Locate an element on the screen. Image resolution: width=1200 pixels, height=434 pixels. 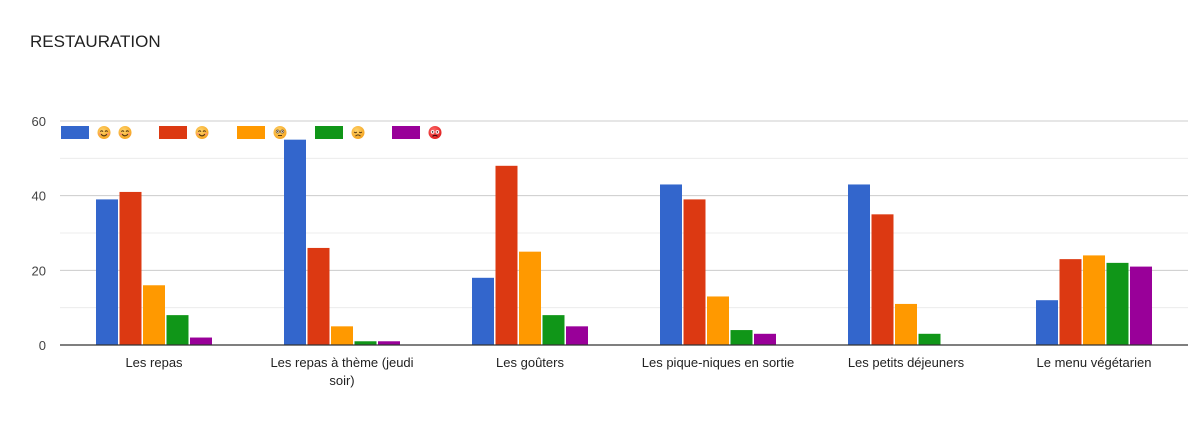
x-category-label: Les repas is located at coordinates (154, 362).